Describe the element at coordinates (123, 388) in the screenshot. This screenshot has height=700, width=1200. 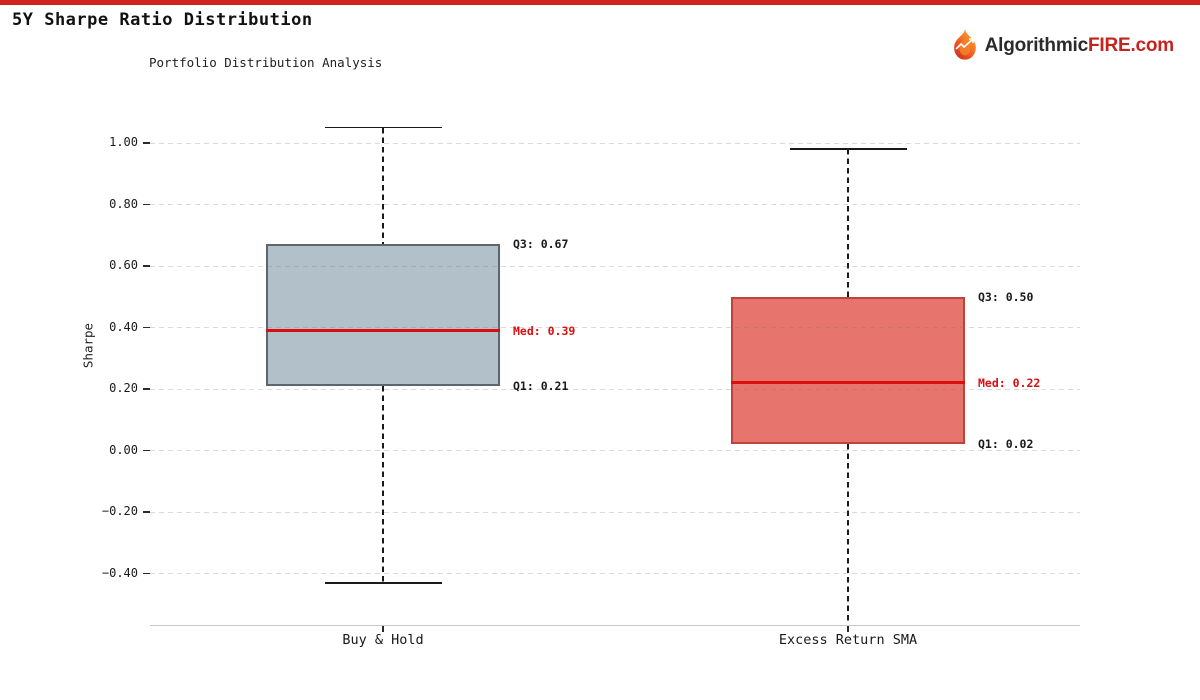
I see `y-tick-label: 0.20` at that location.